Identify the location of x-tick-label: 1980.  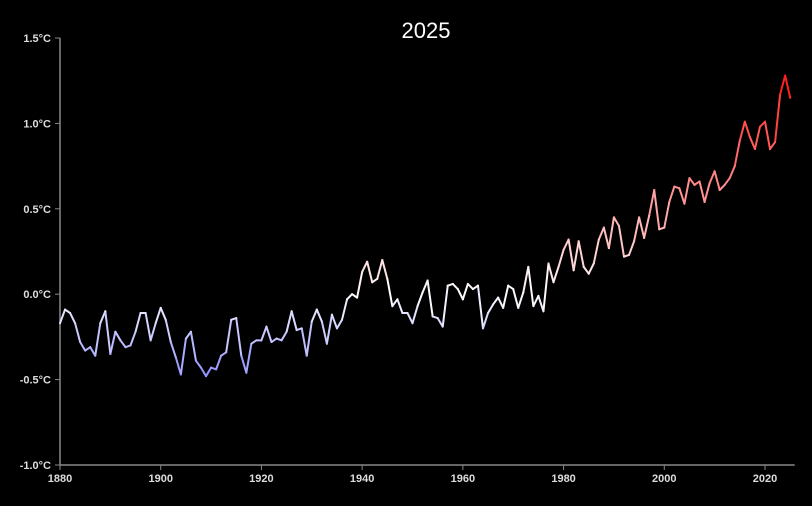
(563, 479).